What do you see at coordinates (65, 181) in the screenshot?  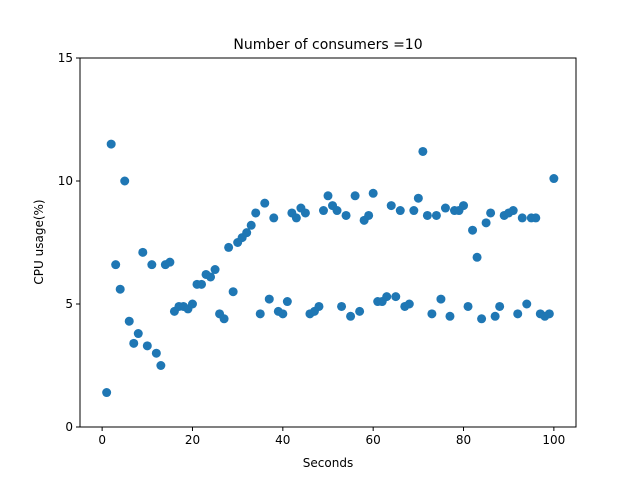 I see `y-tick-label: 10` at bounding box center [65, 181].